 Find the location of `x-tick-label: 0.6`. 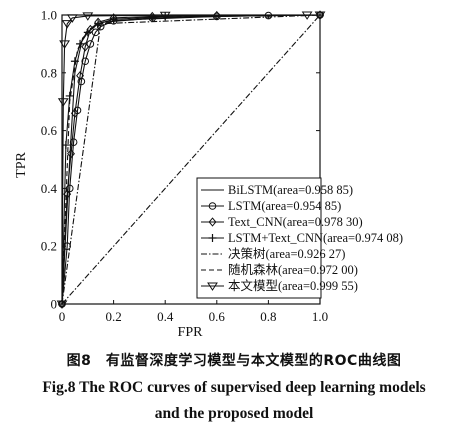

x-tick-label: 0.6 is located at coordinates (217, 316).